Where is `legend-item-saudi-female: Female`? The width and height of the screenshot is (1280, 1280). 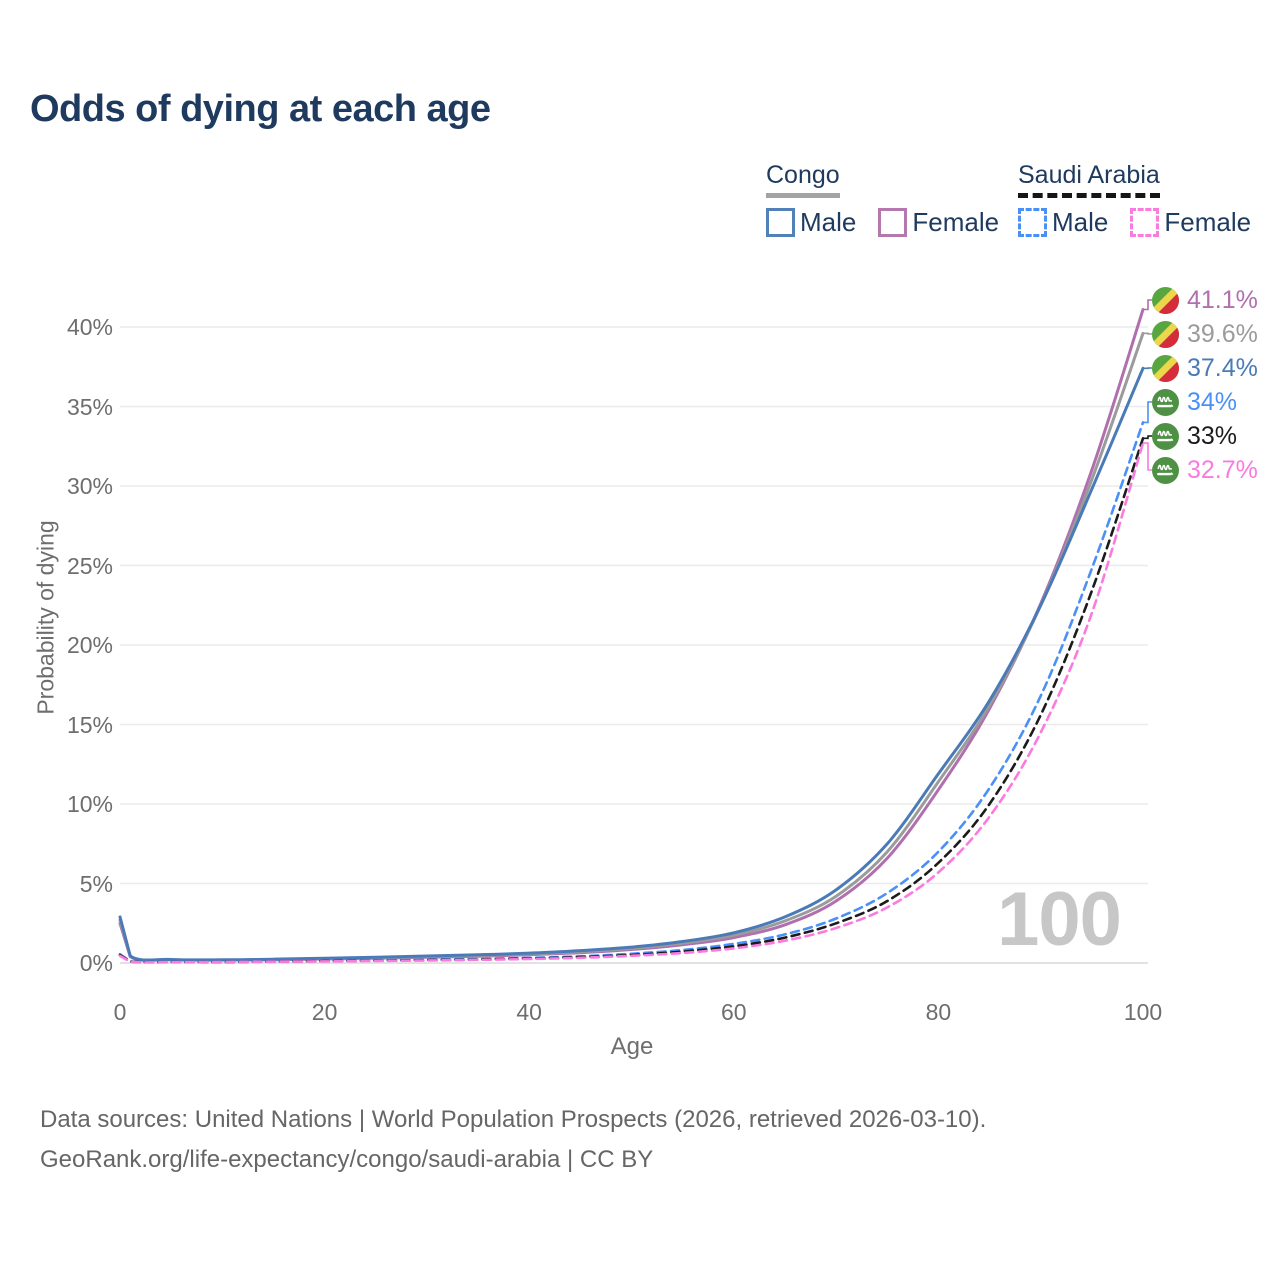
legend-item-saudi-female: Female is located at coordinates (1190, 222).